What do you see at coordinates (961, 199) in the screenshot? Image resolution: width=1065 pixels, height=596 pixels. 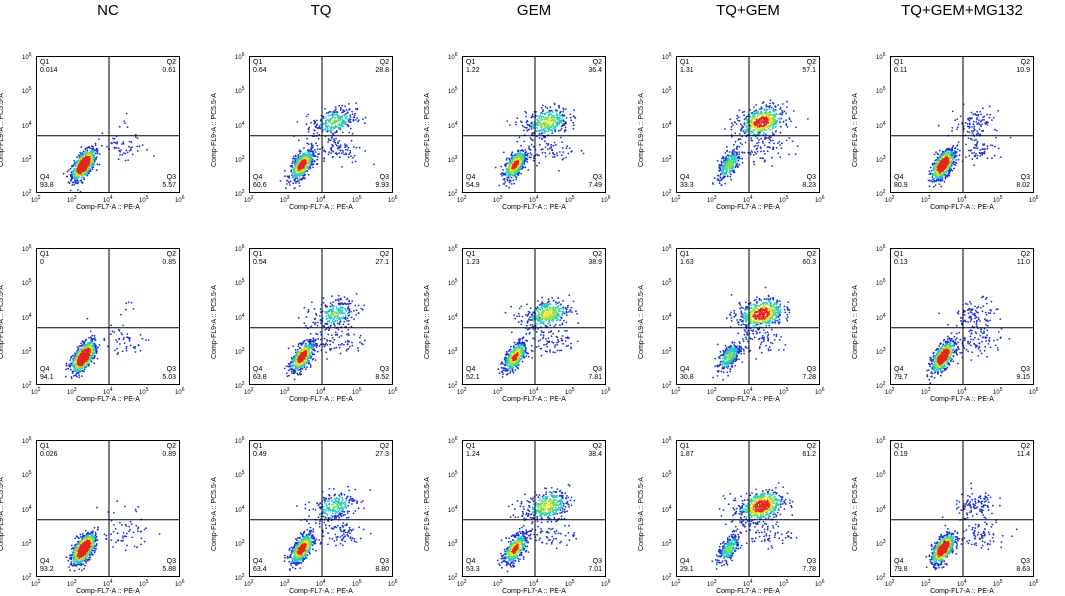 I see `x-tick-label: 10⁴` at bounding box center [961, 199].